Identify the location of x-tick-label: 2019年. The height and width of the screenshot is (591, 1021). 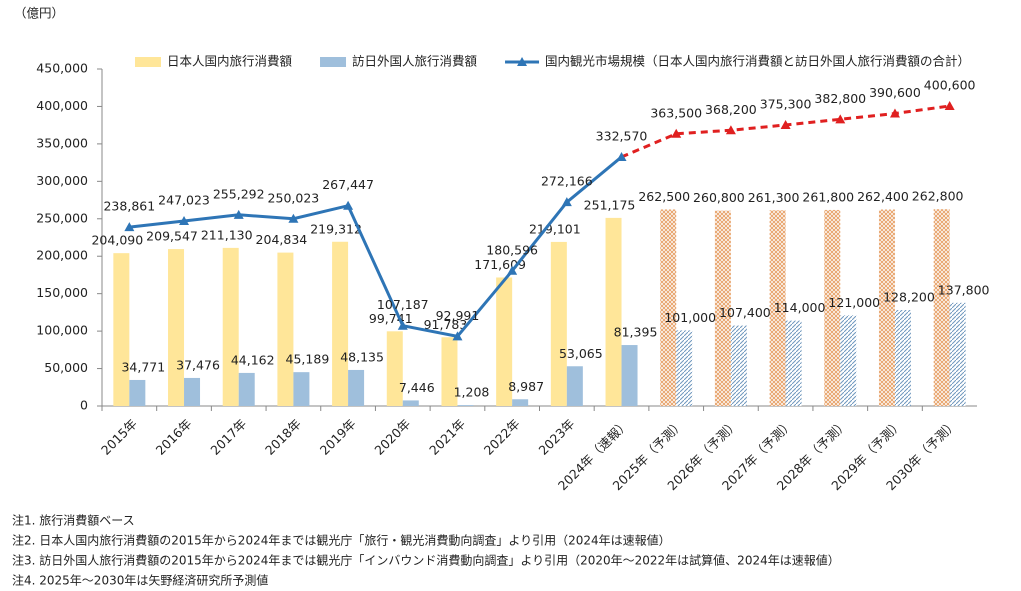
(338, 437).